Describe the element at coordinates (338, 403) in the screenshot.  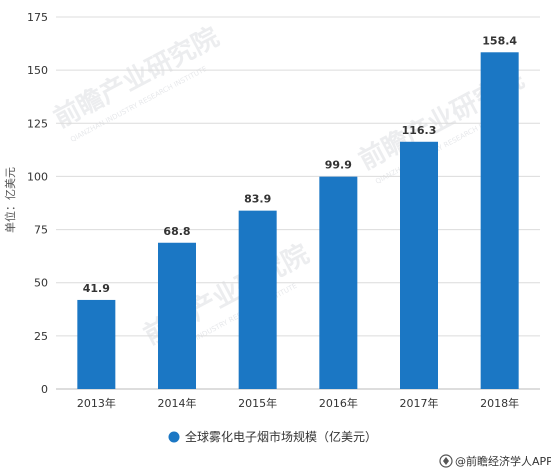
I see `x-tick-label: 2016年` at that location.